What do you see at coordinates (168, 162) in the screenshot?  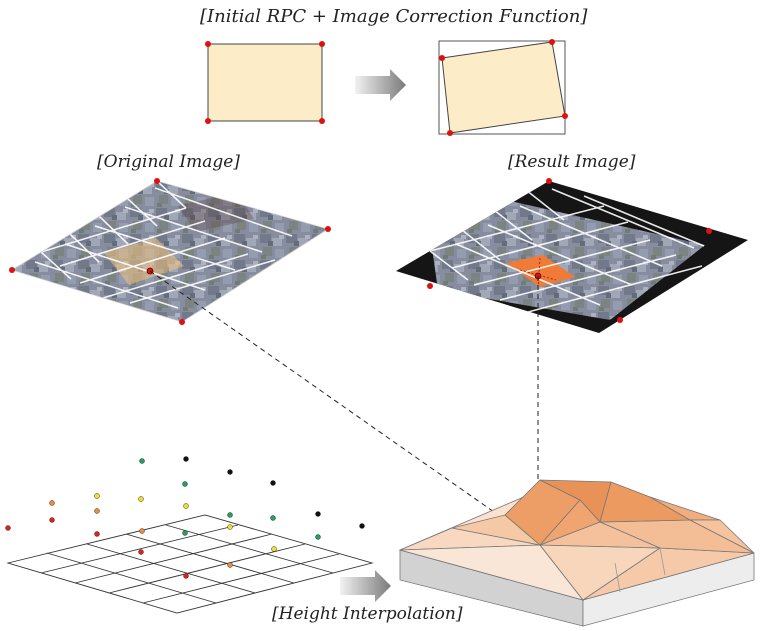 I see `original-image-label: [Original Image]` at bounding box center [168, 162].